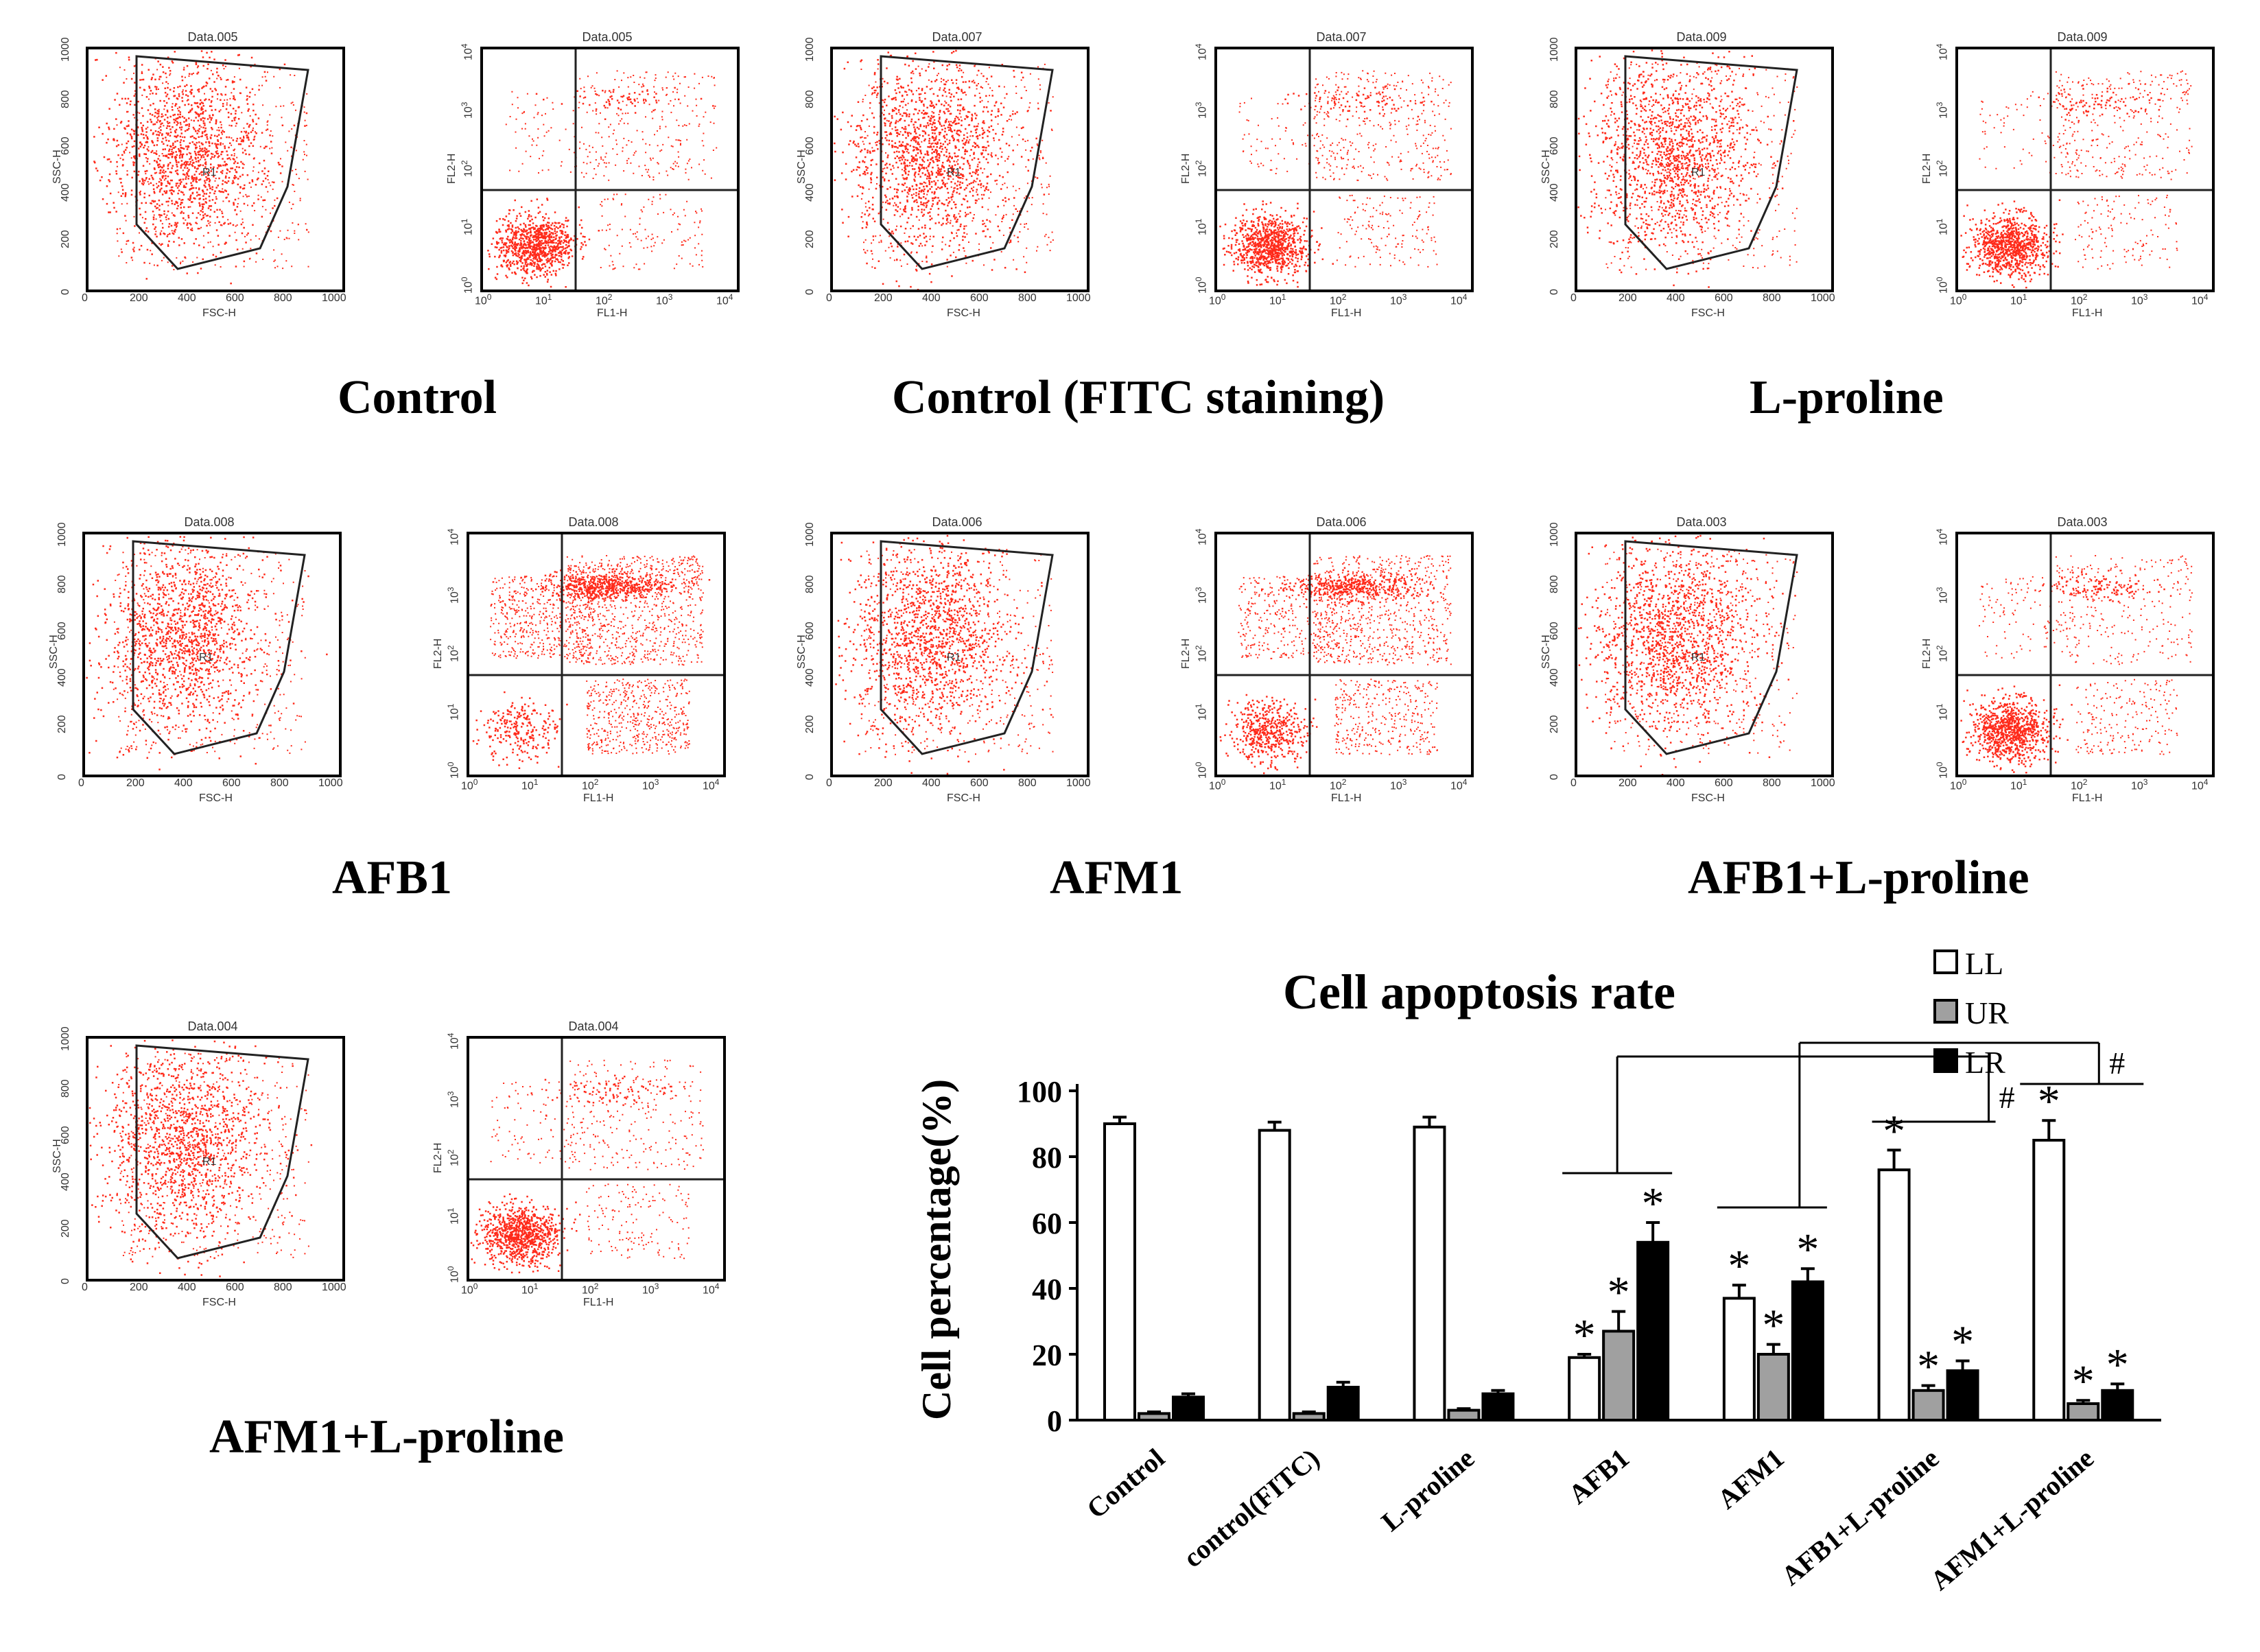 Image resolution: width=2260 pixels, height=1652 pixels. What do you see at coordinates (1047, 1158) in the screenshot?
I see `y-tick-label: 80` at bounding box center [1047, 1158].